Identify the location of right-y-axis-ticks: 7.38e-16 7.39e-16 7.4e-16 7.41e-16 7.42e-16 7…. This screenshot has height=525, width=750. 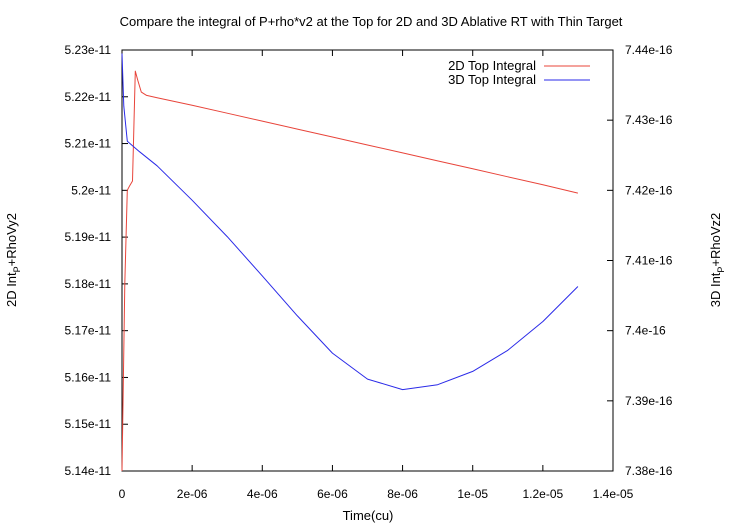
(640, 260).